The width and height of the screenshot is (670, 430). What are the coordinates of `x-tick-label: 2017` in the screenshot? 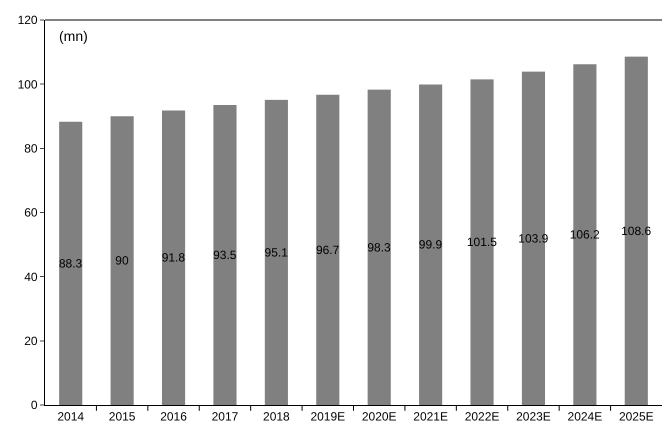 It's located at (225, 416).